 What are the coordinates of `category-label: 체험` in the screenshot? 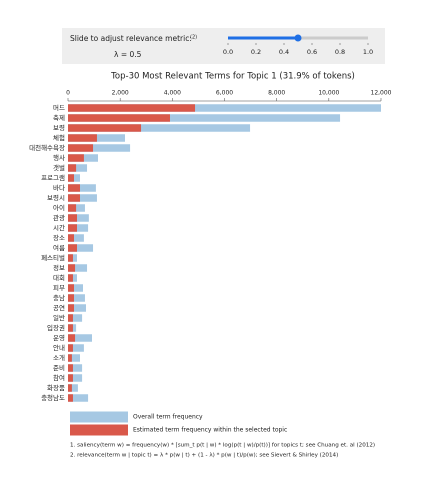 It's located at (59, 138).